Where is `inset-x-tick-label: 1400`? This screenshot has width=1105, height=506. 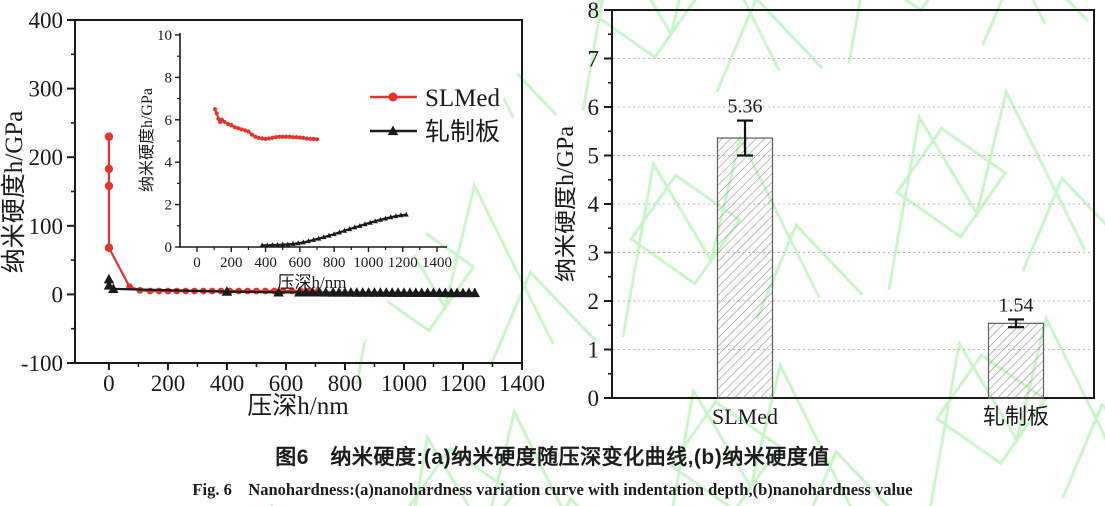 inset-x-tick-label: 1400 is located at coordinates (437, 263).